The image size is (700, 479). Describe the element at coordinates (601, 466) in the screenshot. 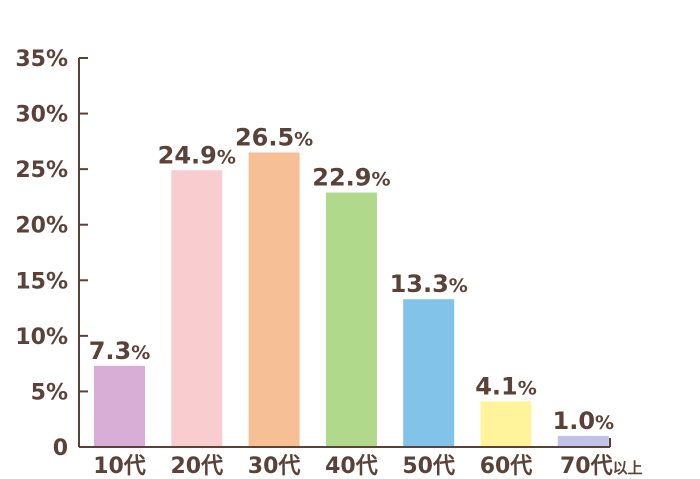

I see `x-tick-label-7: 70代以上` at that location.